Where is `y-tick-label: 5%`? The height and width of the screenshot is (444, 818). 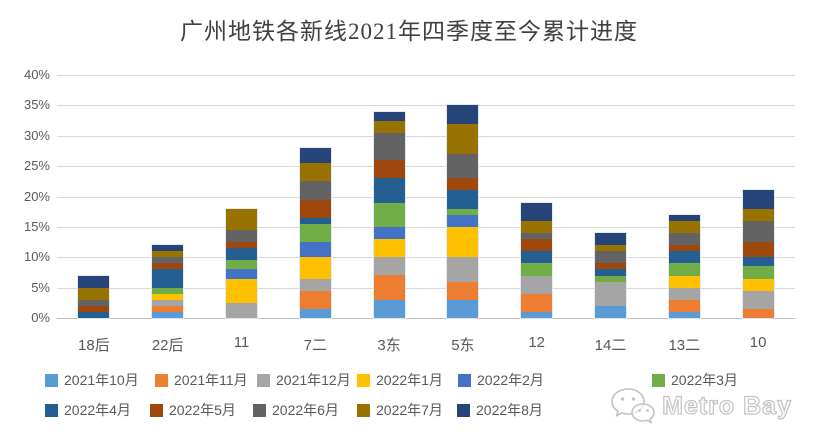
y-tick-label: 5% is located at coordinates (40, 287).